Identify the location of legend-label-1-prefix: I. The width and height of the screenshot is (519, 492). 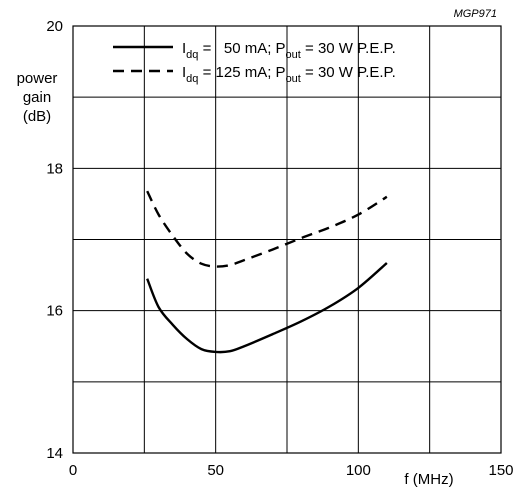
(184, 48).